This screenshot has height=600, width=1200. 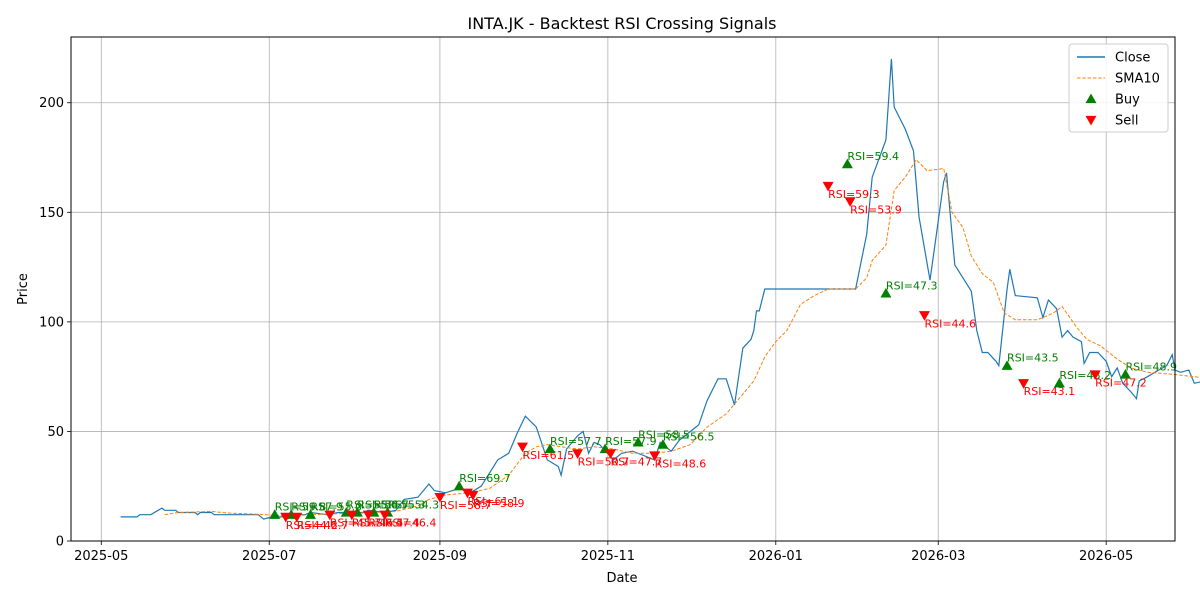 What do you see at coordinates (1033, 358) in the screenshot?
I see `buy-rsi-label: RSI=43.5` at bounding box center [1033, 358].